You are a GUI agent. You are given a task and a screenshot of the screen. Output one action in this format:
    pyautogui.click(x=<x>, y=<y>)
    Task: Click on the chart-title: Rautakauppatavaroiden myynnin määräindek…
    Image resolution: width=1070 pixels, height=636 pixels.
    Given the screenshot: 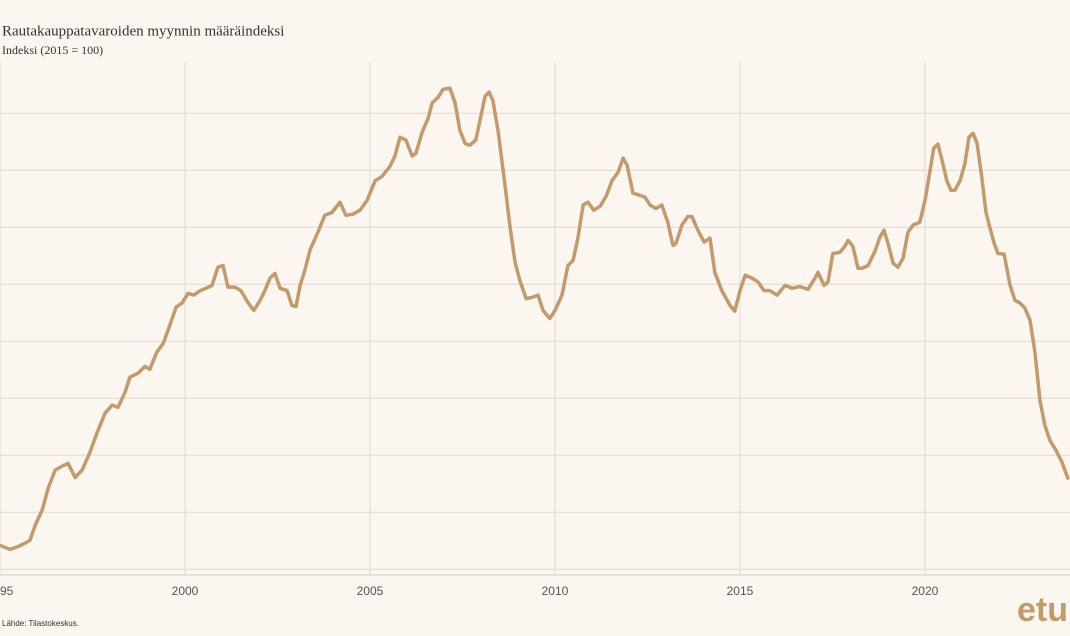 What is the action you would take?
    pyautogui.click(x=143, y=31)
    